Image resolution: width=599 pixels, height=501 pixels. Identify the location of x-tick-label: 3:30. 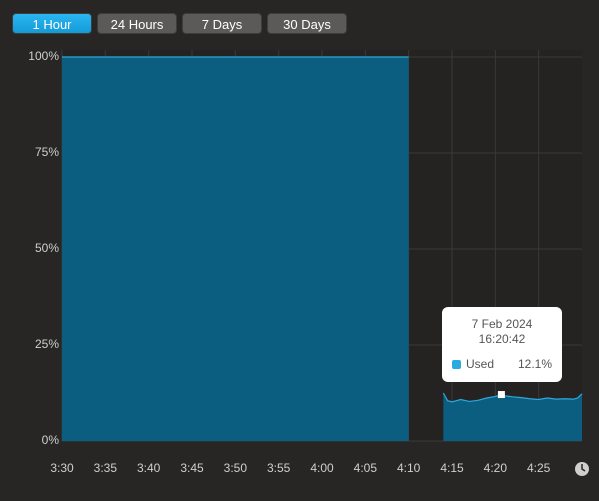
(62, 468).